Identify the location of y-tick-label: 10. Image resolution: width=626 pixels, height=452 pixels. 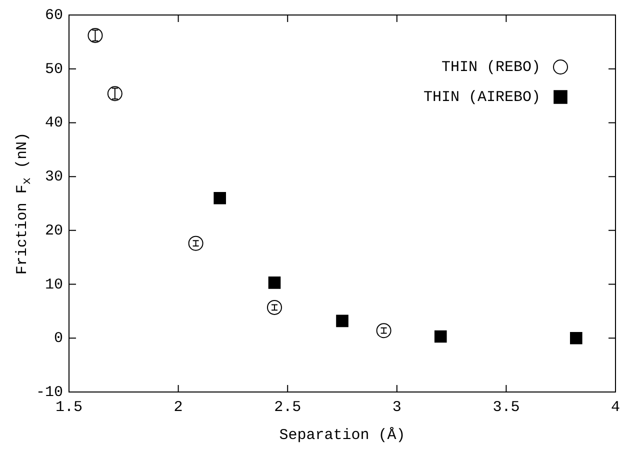
(54, 285).